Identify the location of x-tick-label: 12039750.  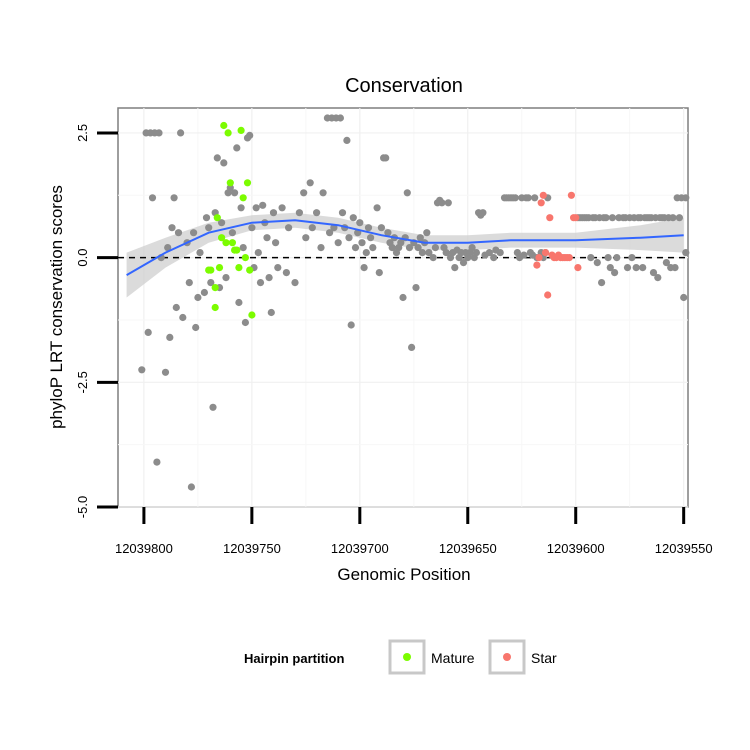
(252, 548).